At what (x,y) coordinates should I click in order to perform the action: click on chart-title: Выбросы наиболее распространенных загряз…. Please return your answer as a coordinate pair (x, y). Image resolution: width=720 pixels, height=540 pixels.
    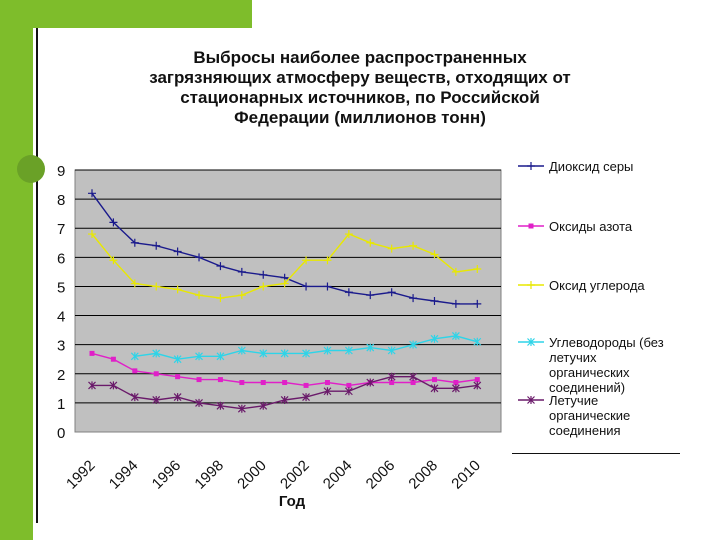
    Looking at the image, I should click on (360, 88).